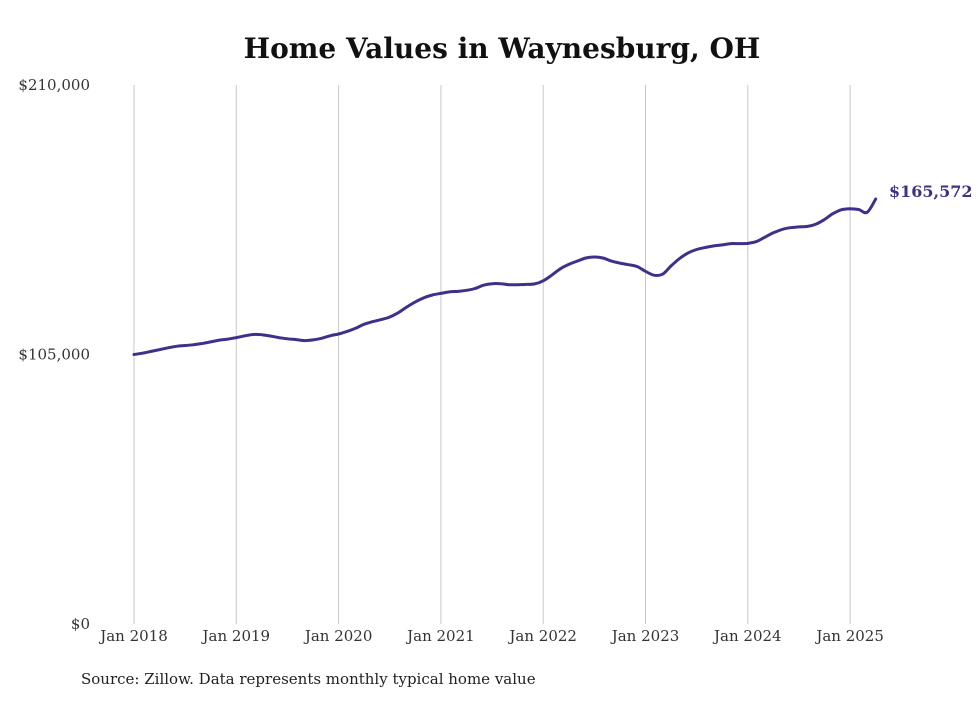 The height and width of the screenshot is (704, 980). What do you see at coordinates (54, 85) in the screenshot?
I see `y-tick-label: $210,000` at bounding box center [54, 85].